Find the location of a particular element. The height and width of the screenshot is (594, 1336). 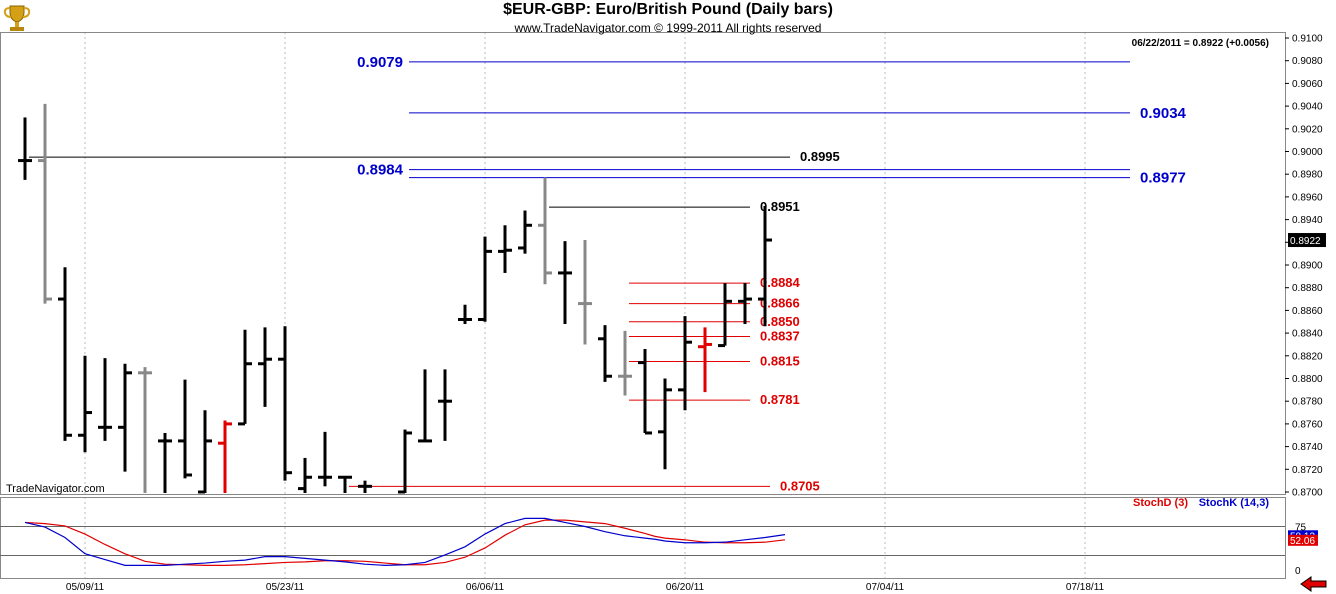

oscillator-panel-frame is located at coordinates (643, 538).